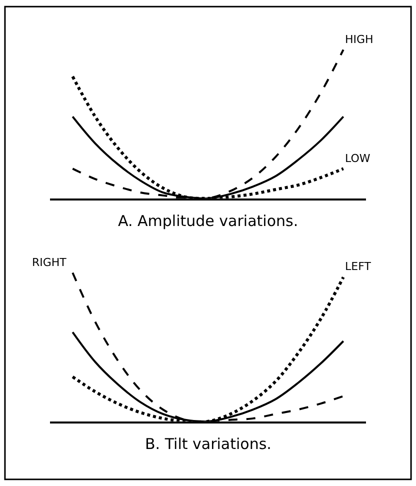  What do you see at coordinates (208, 221) in the screenshot?
I see `text: A. Amplitude variations.` at bounding box center [208, 221].